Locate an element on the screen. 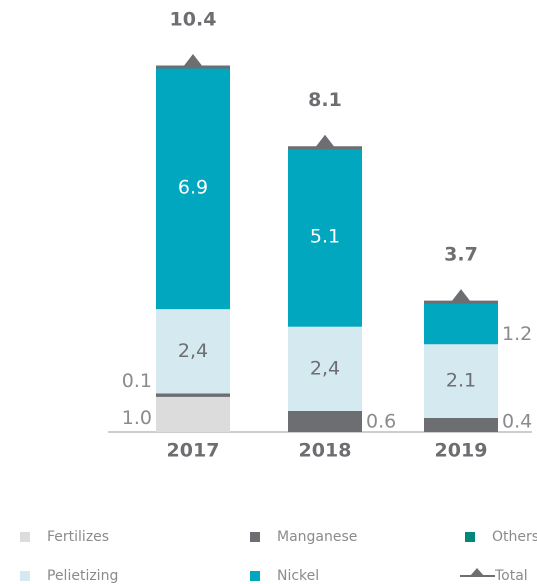  legend-label: Nickel is located at coordinates (298, 576).